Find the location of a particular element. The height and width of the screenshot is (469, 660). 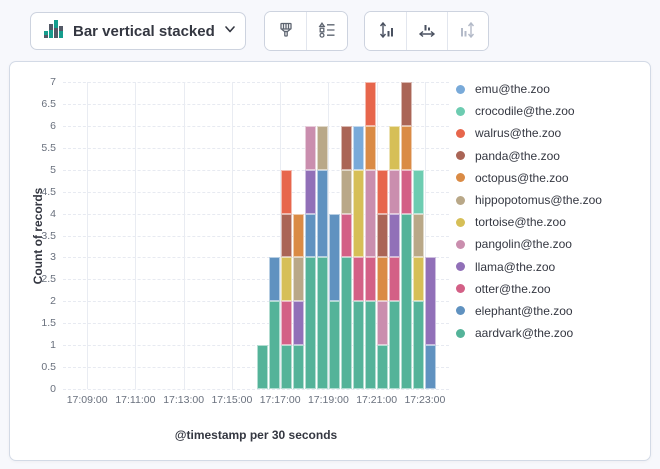

legend-item: llama@the.zoo is located at coordinates (549, 267).